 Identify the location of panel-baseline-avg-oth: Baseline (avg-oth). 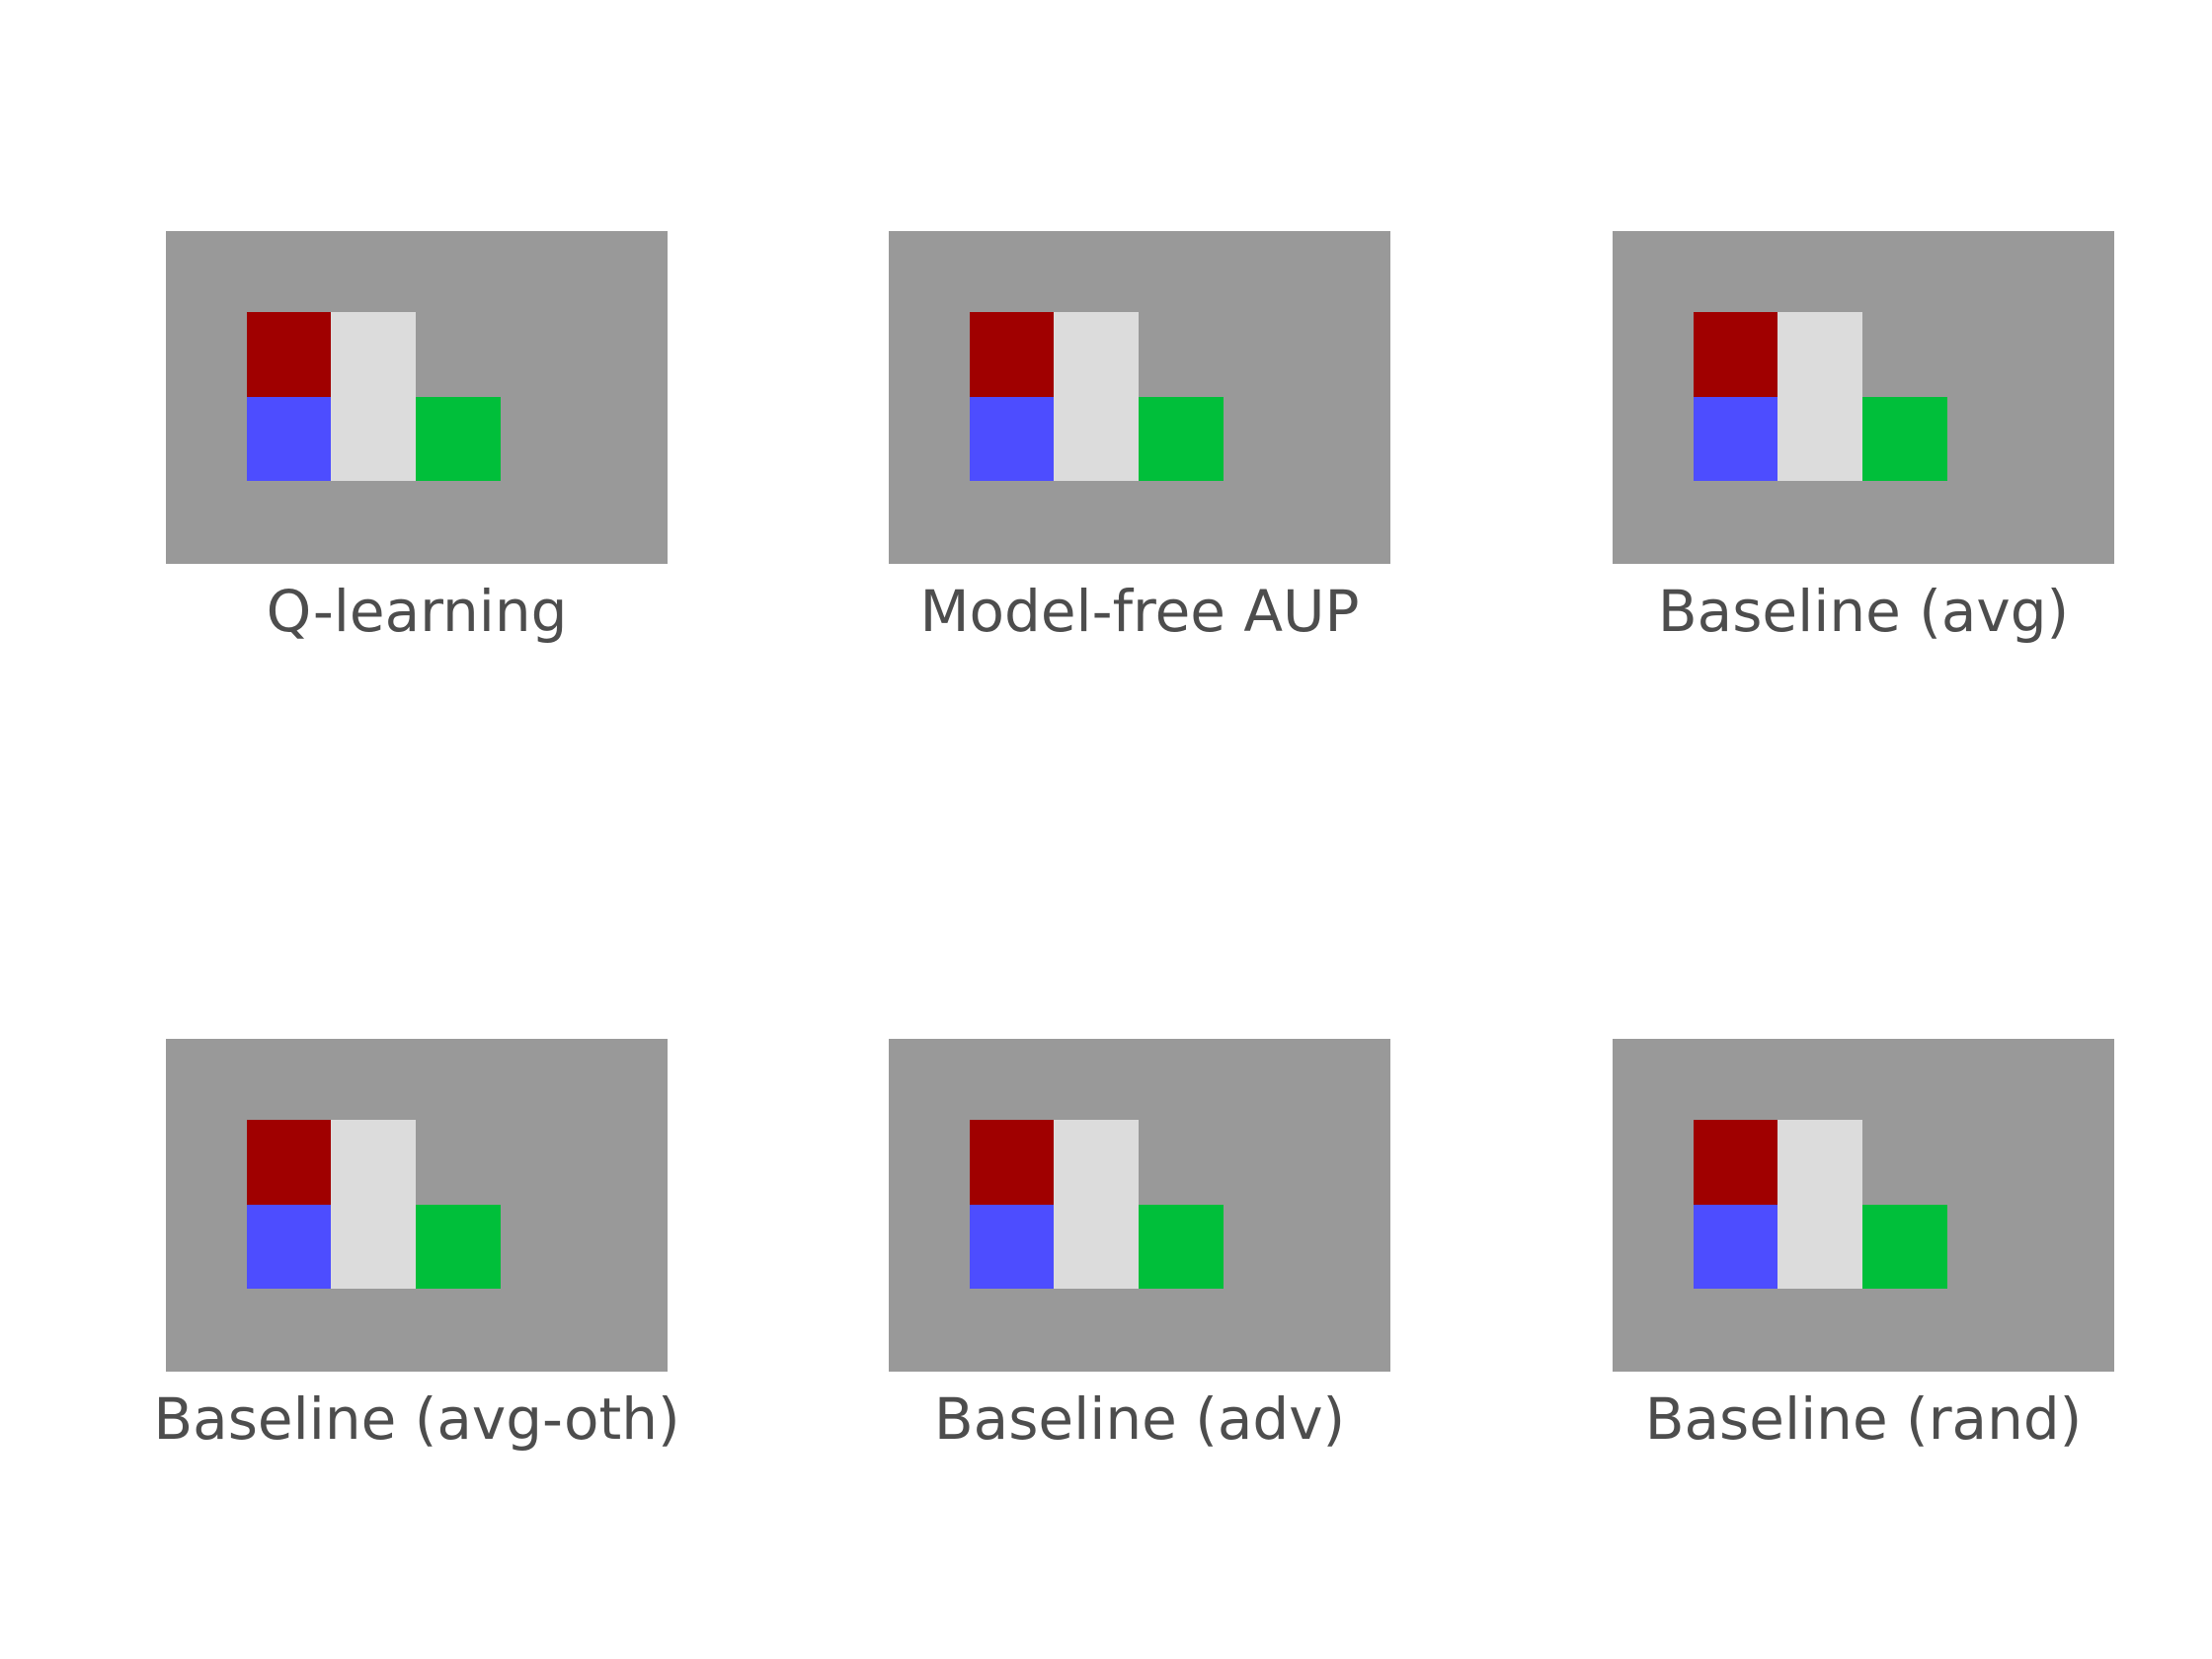
(399, 1256).